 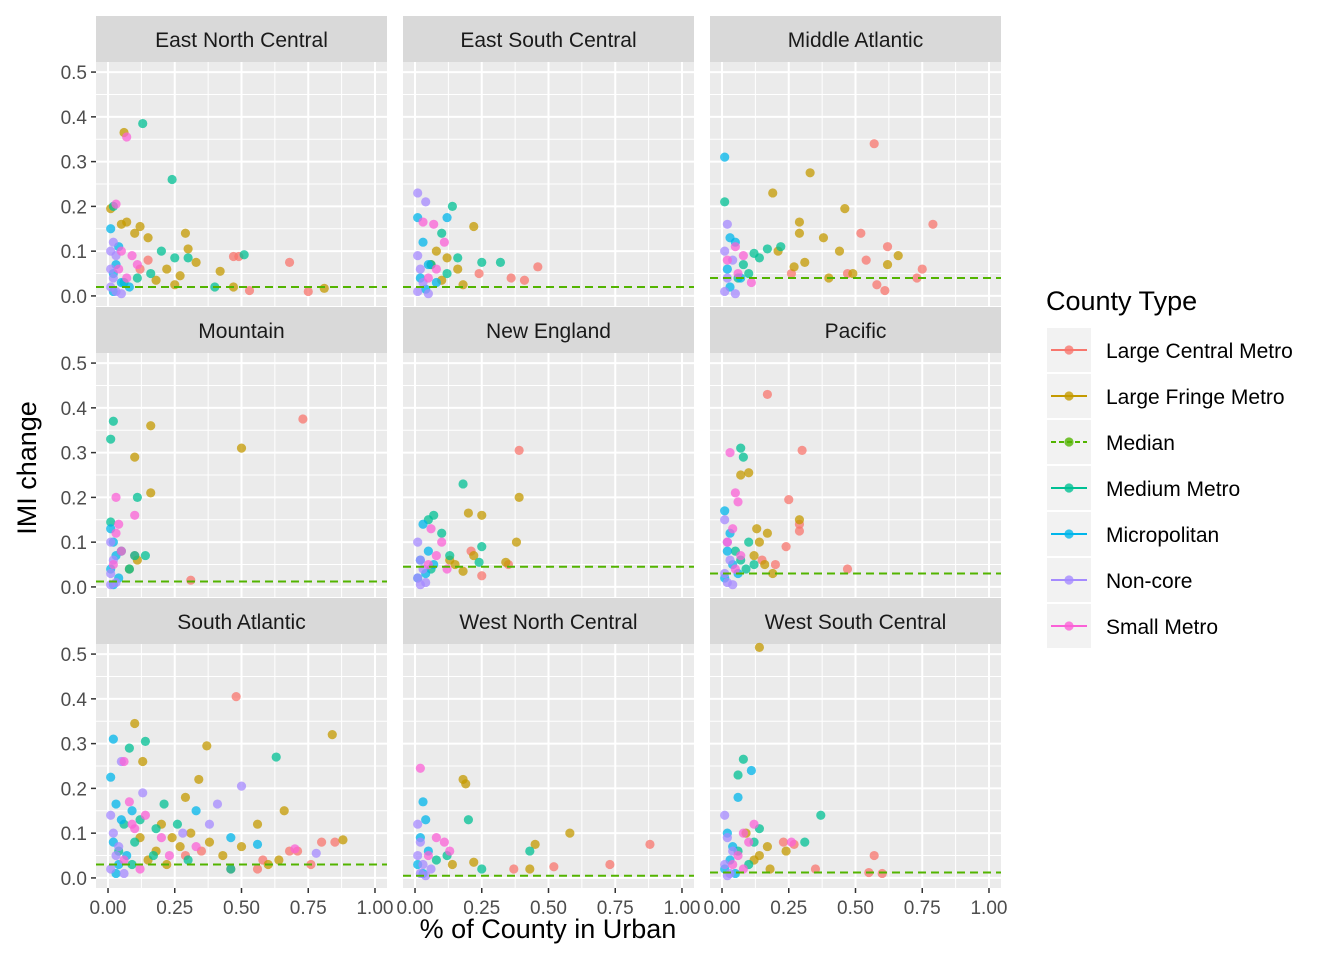 What do you see at coordinates (74, 118) in the screenshot?
I see `y-tick-label: 0.4` at bounding box center [74, 118].